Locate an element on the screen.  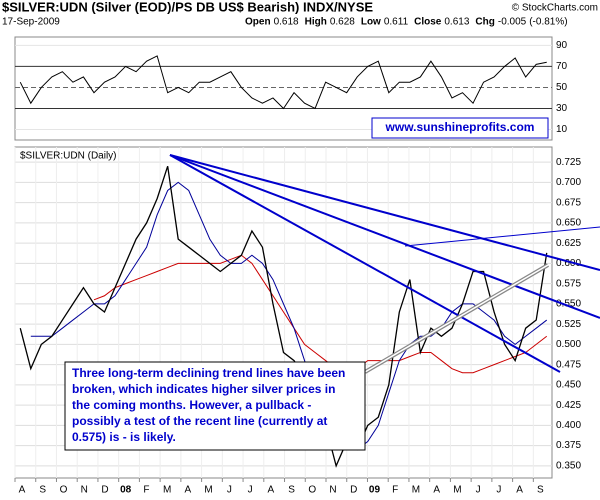
y-tick-label: 0.525 is located at coordinates (568, 324).